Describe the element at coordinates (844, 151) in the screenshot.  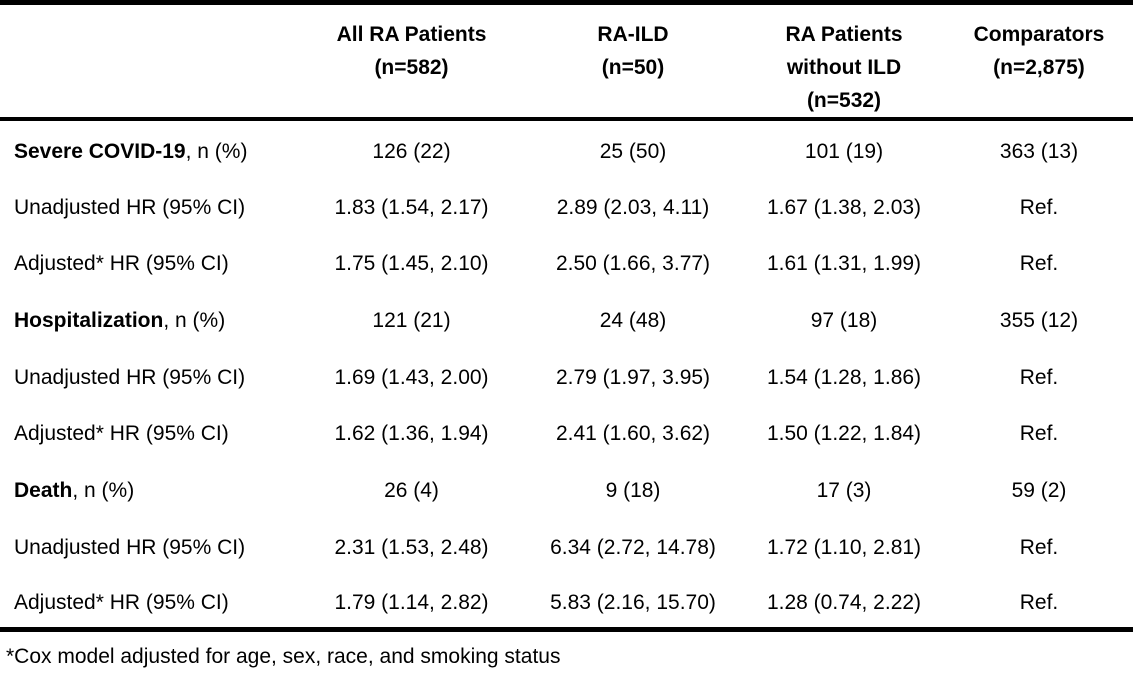
I see `cell-value: 101 (19)` at that location.